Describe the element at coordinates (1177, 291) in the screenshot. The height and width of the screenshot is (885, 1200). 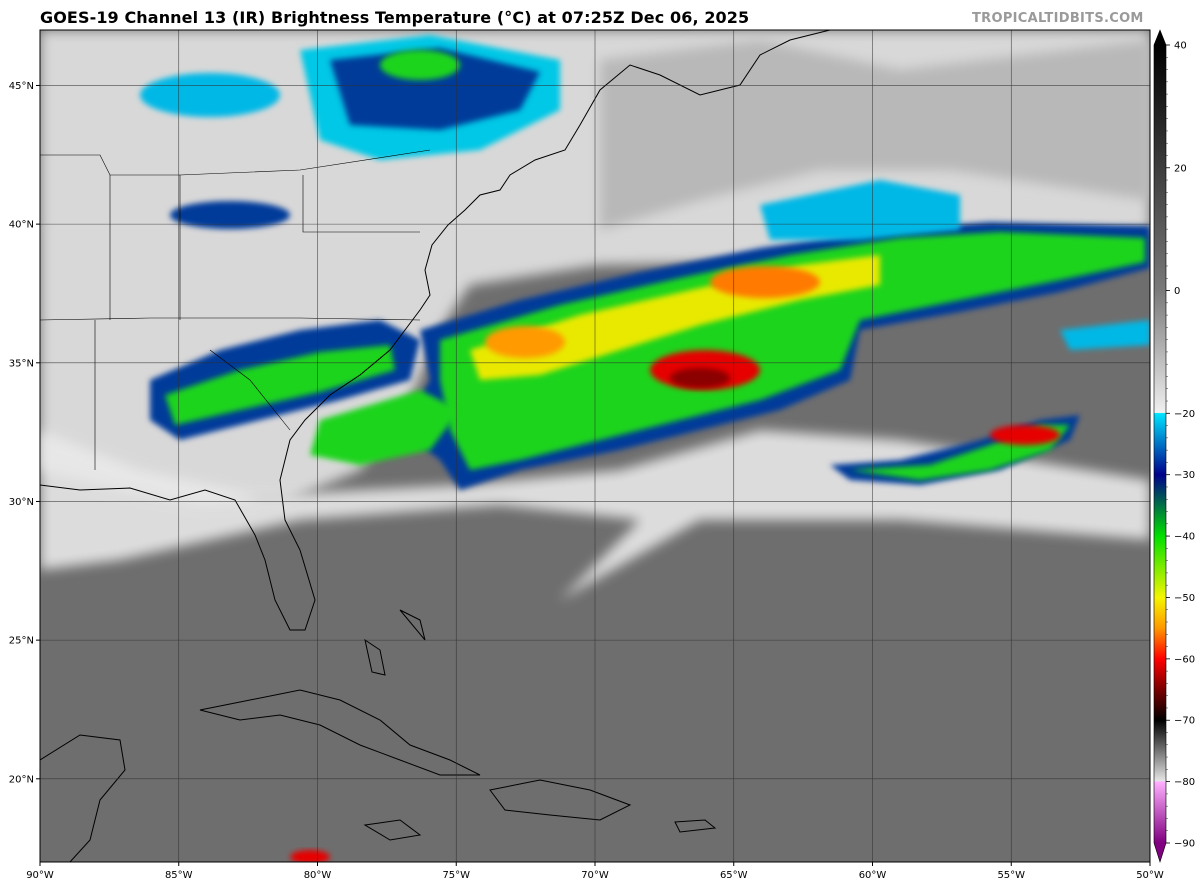
I see `colorbar-tick-label: 0` at that location.